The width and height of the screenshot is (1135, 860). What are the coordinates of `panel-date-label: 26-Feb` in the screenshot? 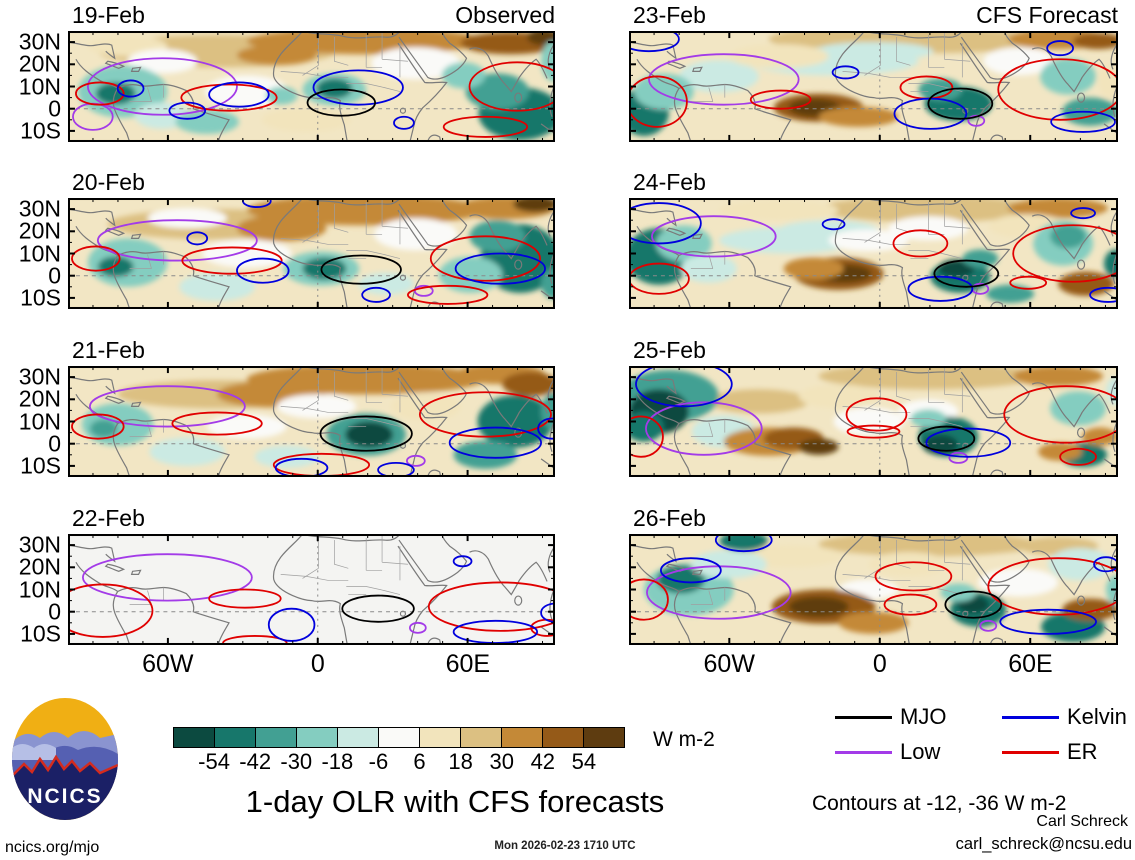 It's located at (669, 518).